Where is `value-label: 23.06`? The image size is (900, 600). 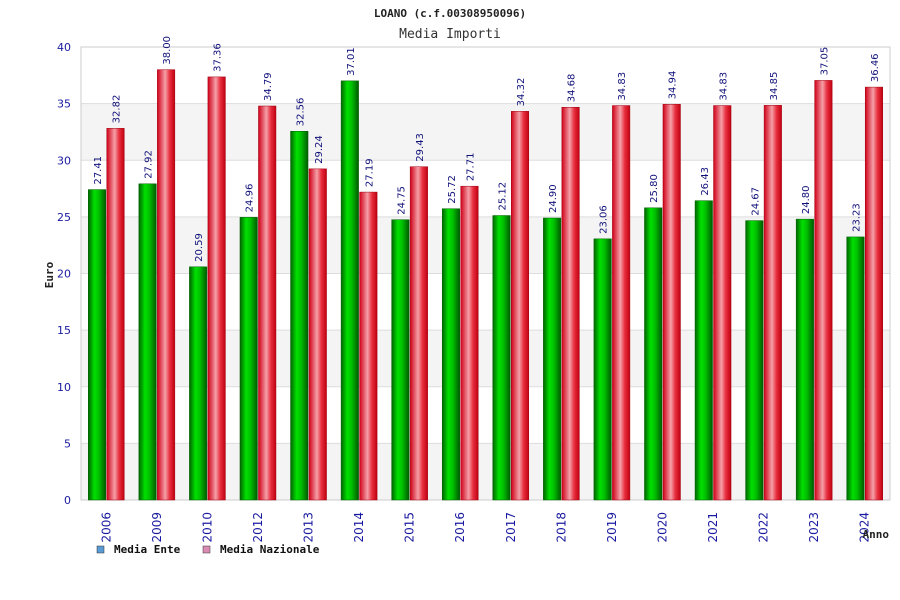
value-label: 23.06 is located at coordinates (604, 219).